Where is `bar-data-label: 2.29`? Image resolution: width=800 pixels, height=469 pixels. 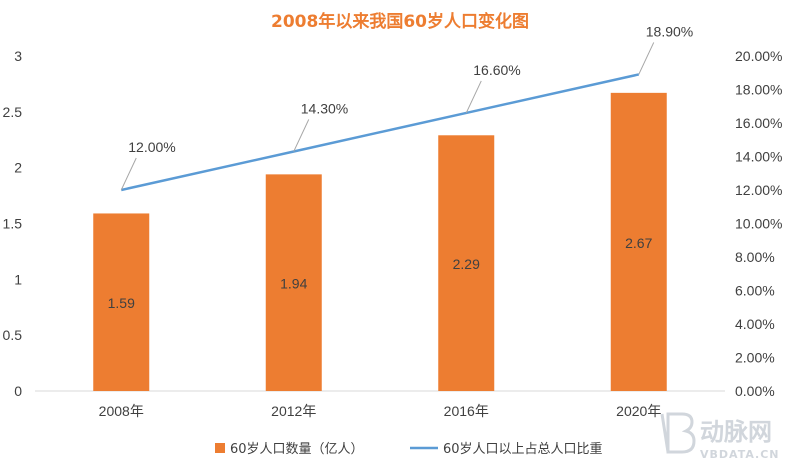 bar-data-label: 2.29 is located at coordinates (466, 264).